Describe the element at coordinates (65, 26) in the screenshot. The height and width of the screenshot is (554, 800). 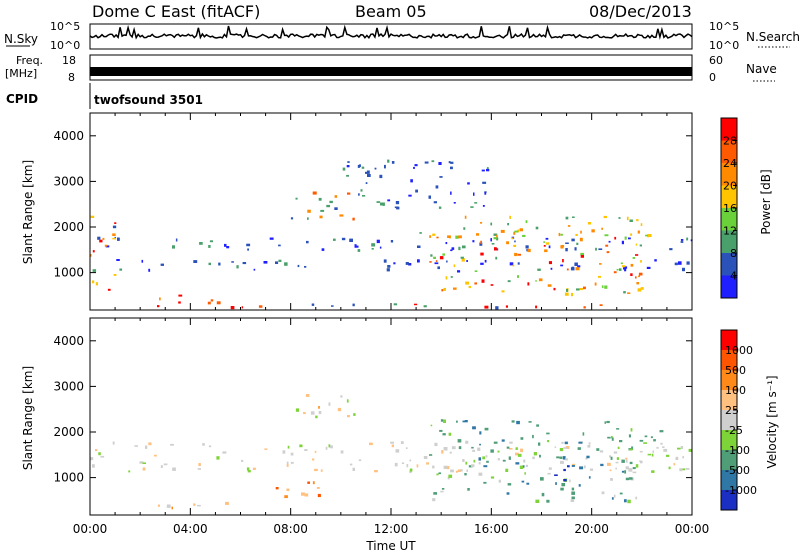
I see `nsky-tick-top: 10^5` at that location.